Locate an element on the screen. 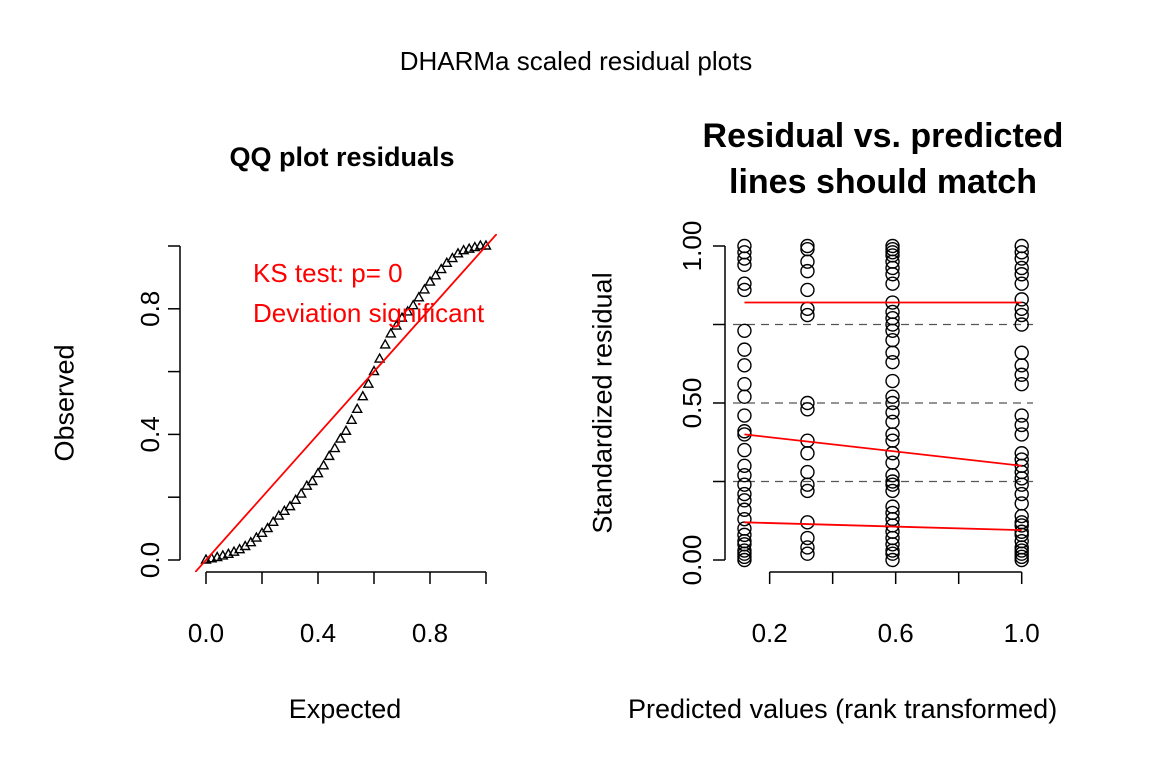 The image size is (1152, 768). qq-plot-title: QQ plot residuals is located at coordinates (341, 157).